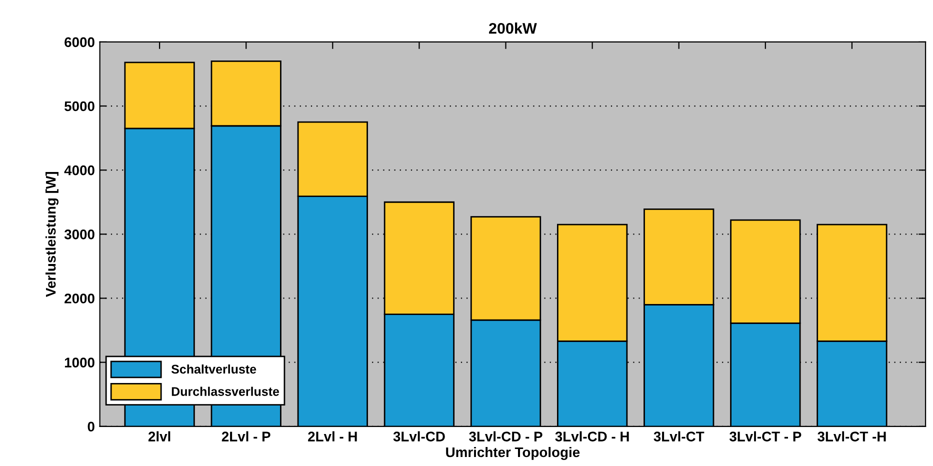 This screenshot has width=933, height=466. What do you see at coordinates (79, 42) in the screenshot?
I see `y-tick-label: 6000` at bounding box center [79, 42].